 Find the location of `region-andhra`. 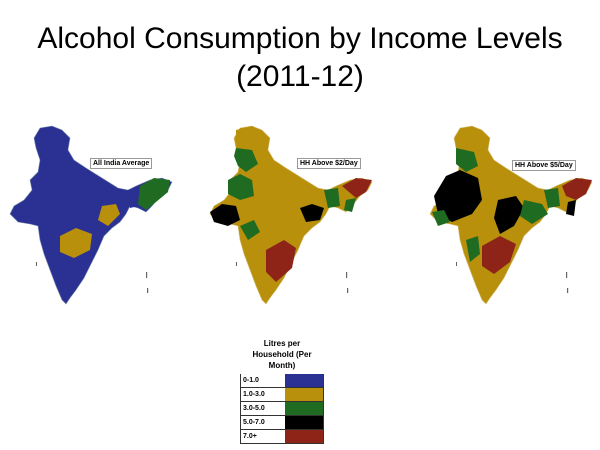

region-andhra is located at coordinates (281, 261).